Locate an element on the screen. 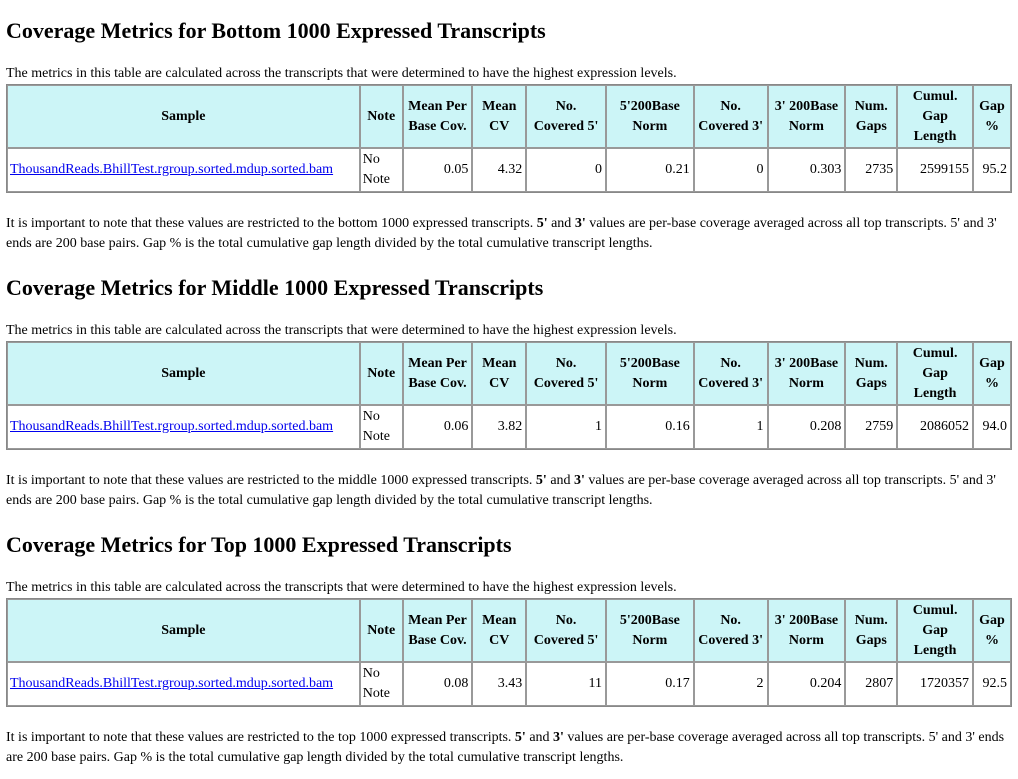 The height and width of the screenshot is (779, 1018). cell-num-gaps: 2759 is located at coordinates (871, 427).